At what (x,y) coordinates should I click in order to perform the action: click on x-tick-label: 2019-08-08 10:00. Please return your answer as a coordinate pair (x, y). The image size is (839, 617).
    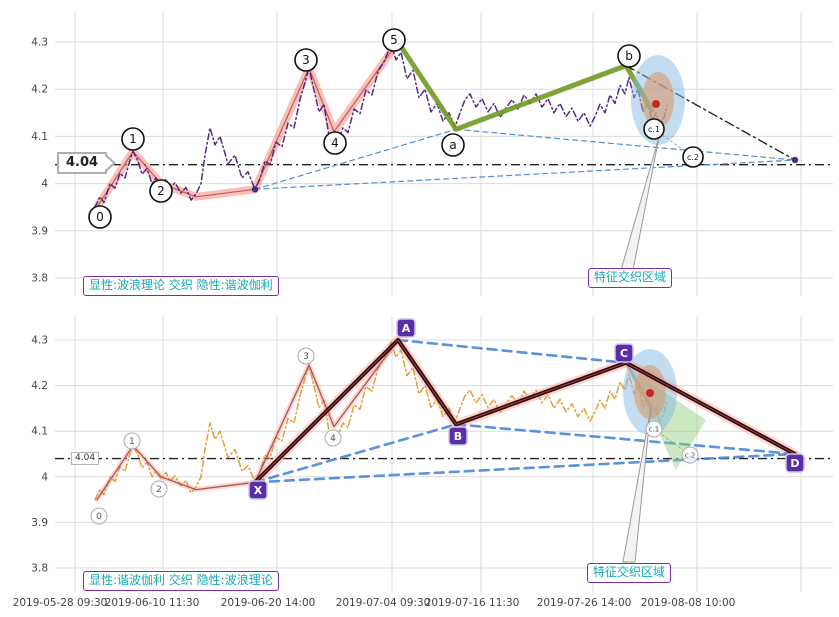
    Looking at the image, I should click on (688, 603).